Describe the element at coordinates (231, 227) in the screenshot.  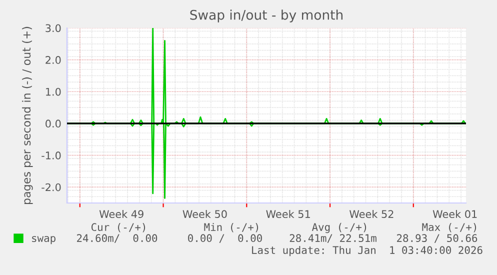
I see `text: Min (-/+)` at that location.